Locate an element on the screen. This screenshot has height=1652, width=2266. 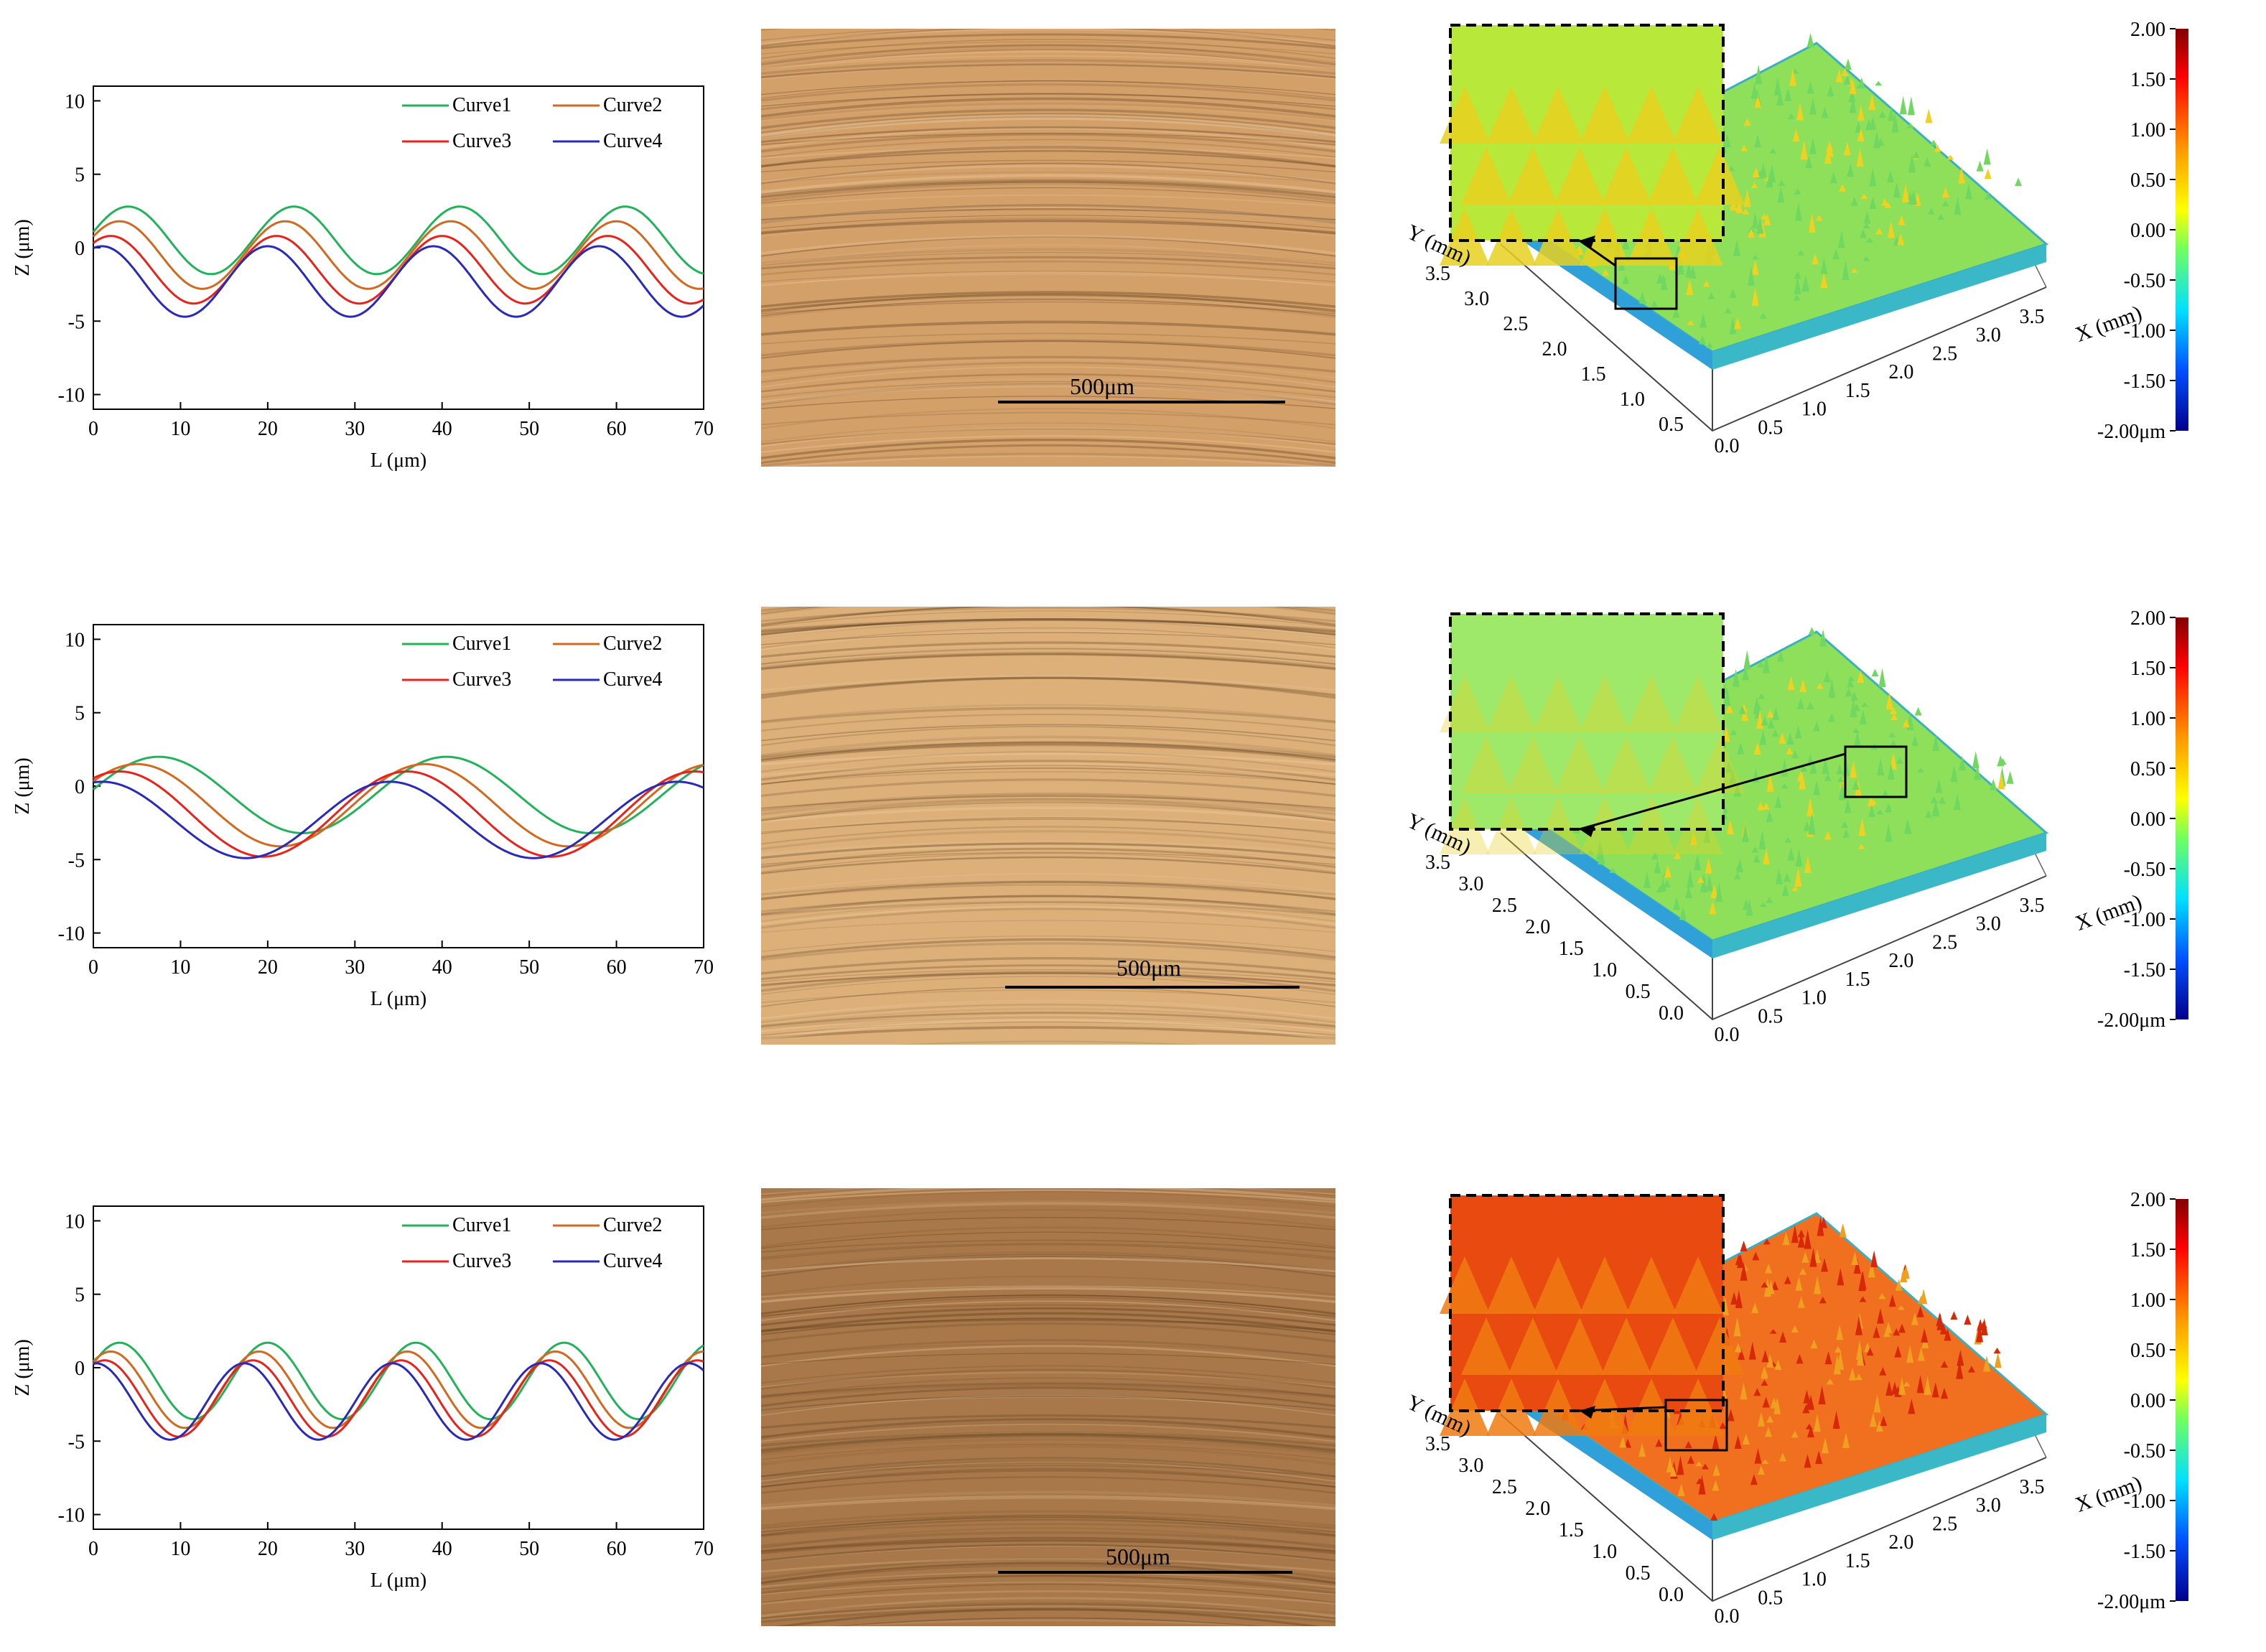
x-axis-label: L (μm) is located at coordinates (399, 999).